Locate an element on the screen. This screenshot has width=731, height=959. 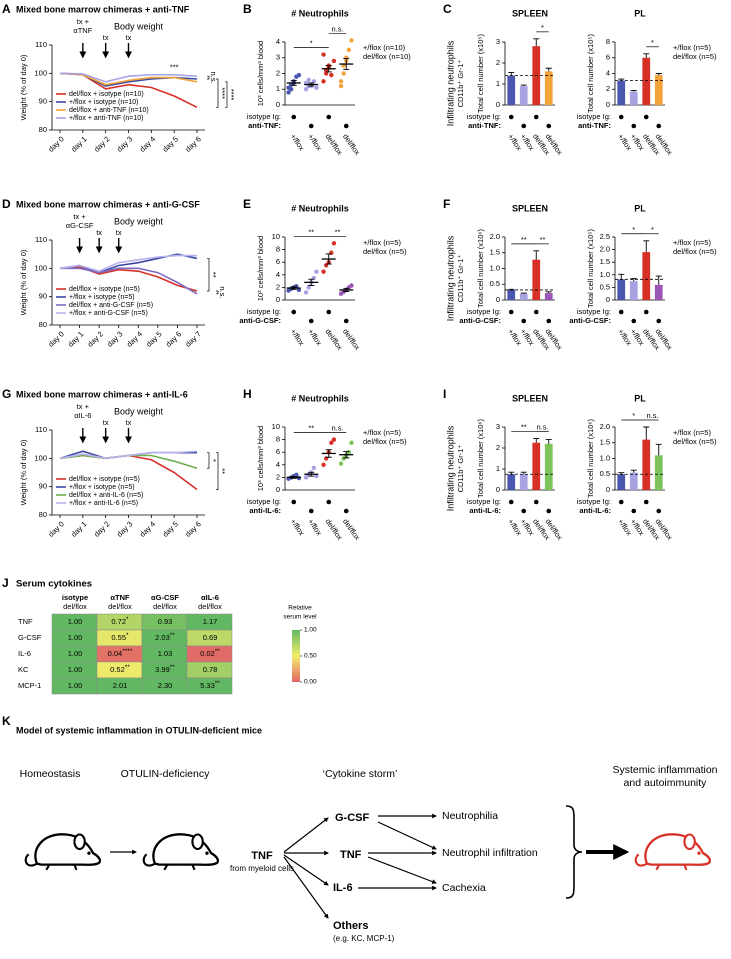
mouse-icon is located at coordinates (63, 852).